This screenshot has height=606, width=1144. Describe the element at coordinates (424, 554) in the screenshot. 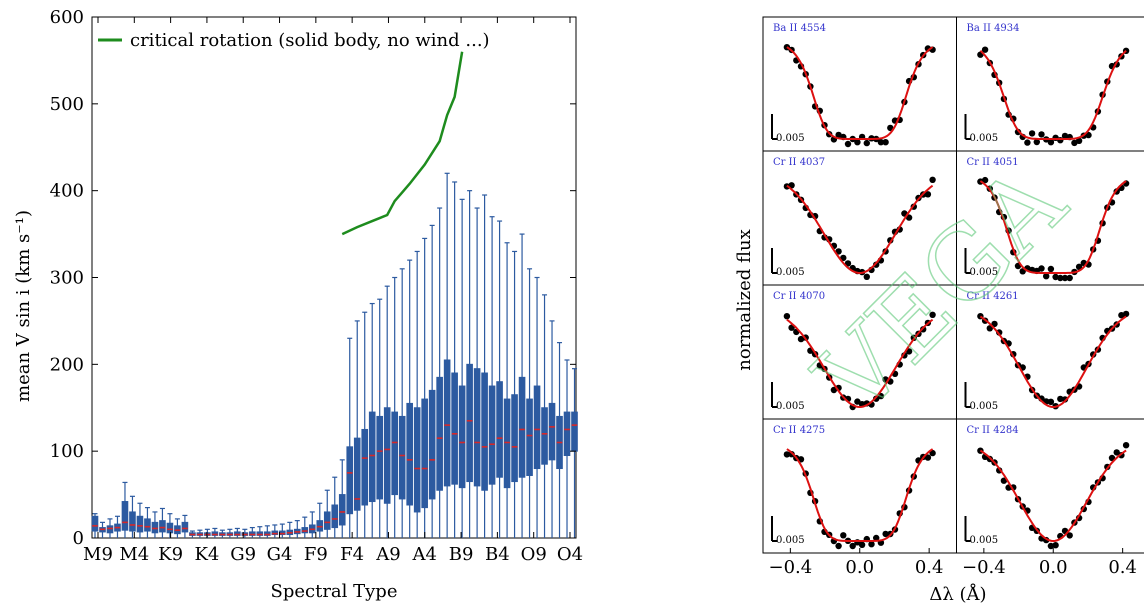

I see `x-tick-label: A4` at that location.